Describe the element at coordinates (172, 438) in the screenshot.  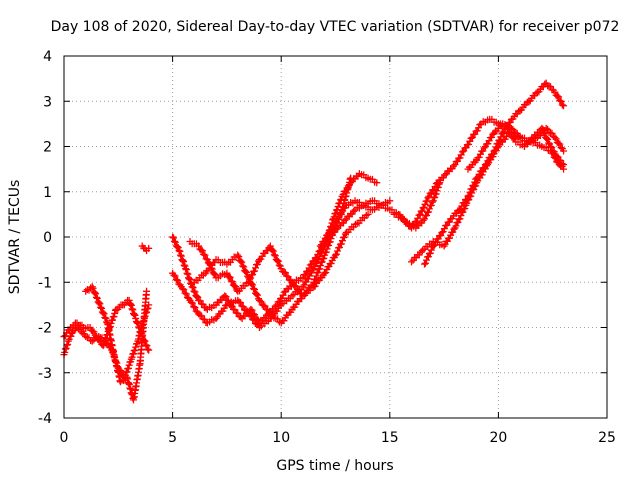
I see `x-tick-label: 5` at that location.